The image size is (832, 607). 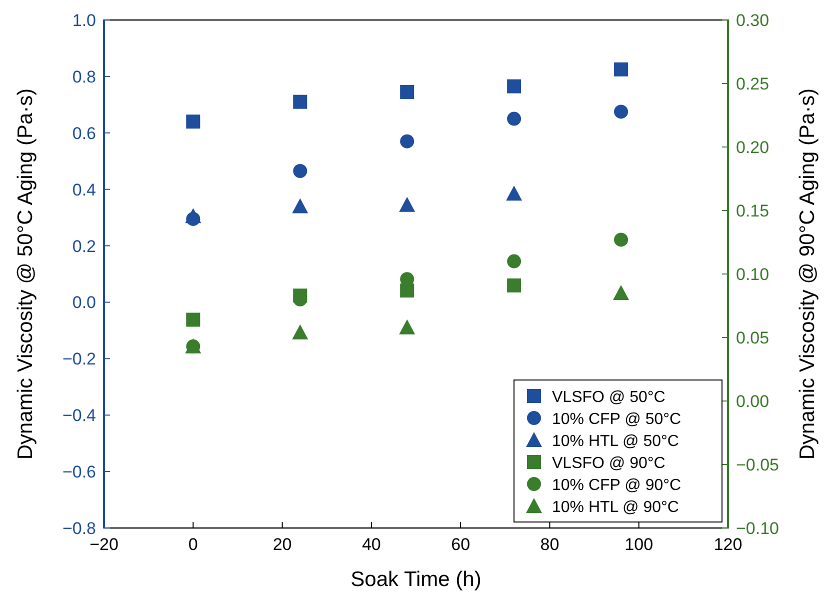 What do you see at coordinates (84, 302) in the screenshot?
I see `y-tick-label: 0.0` at bounding box center [84, 302].